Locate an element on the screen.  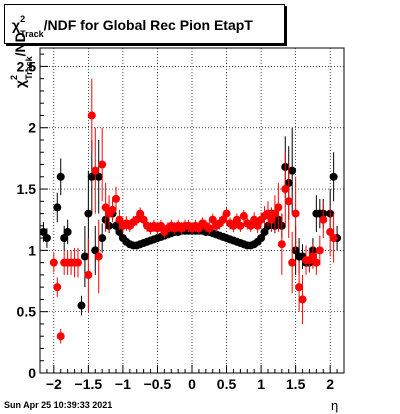
ylabel-superscript: 2 is located at coordinates (14, 77).